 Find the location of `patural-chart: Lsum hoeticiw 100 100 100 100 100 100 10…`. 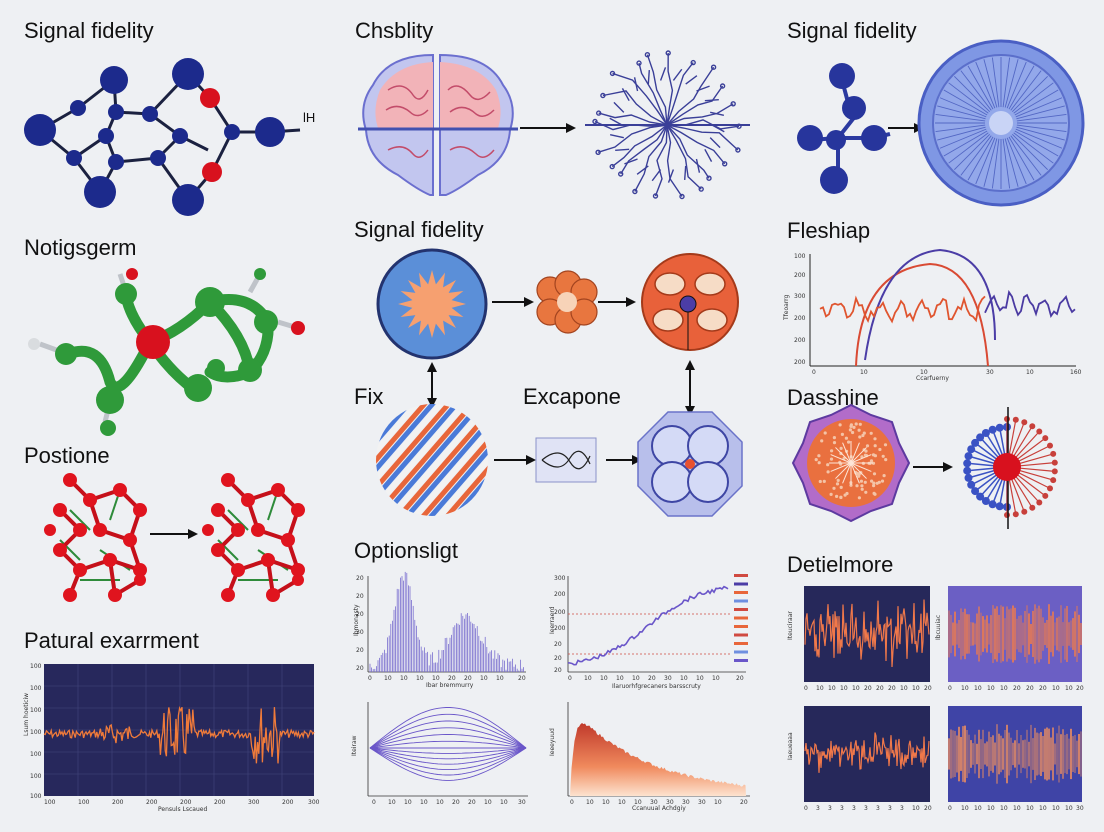

patural-chart: Lsum hoeticiw 100 100 100 100 100 100 10… is located at coordinates (171, 738).